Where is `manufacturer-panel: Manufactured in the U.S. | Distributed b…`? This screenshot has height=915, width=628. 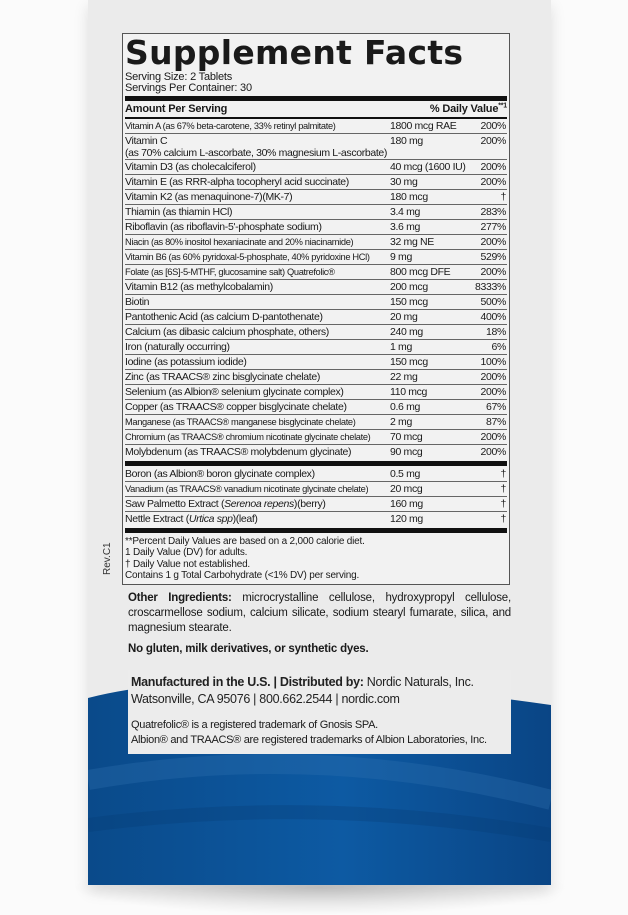 manufacturer-panel: Manufactured in the U.S. | Distributed b… is located at coordinates (319, 711).